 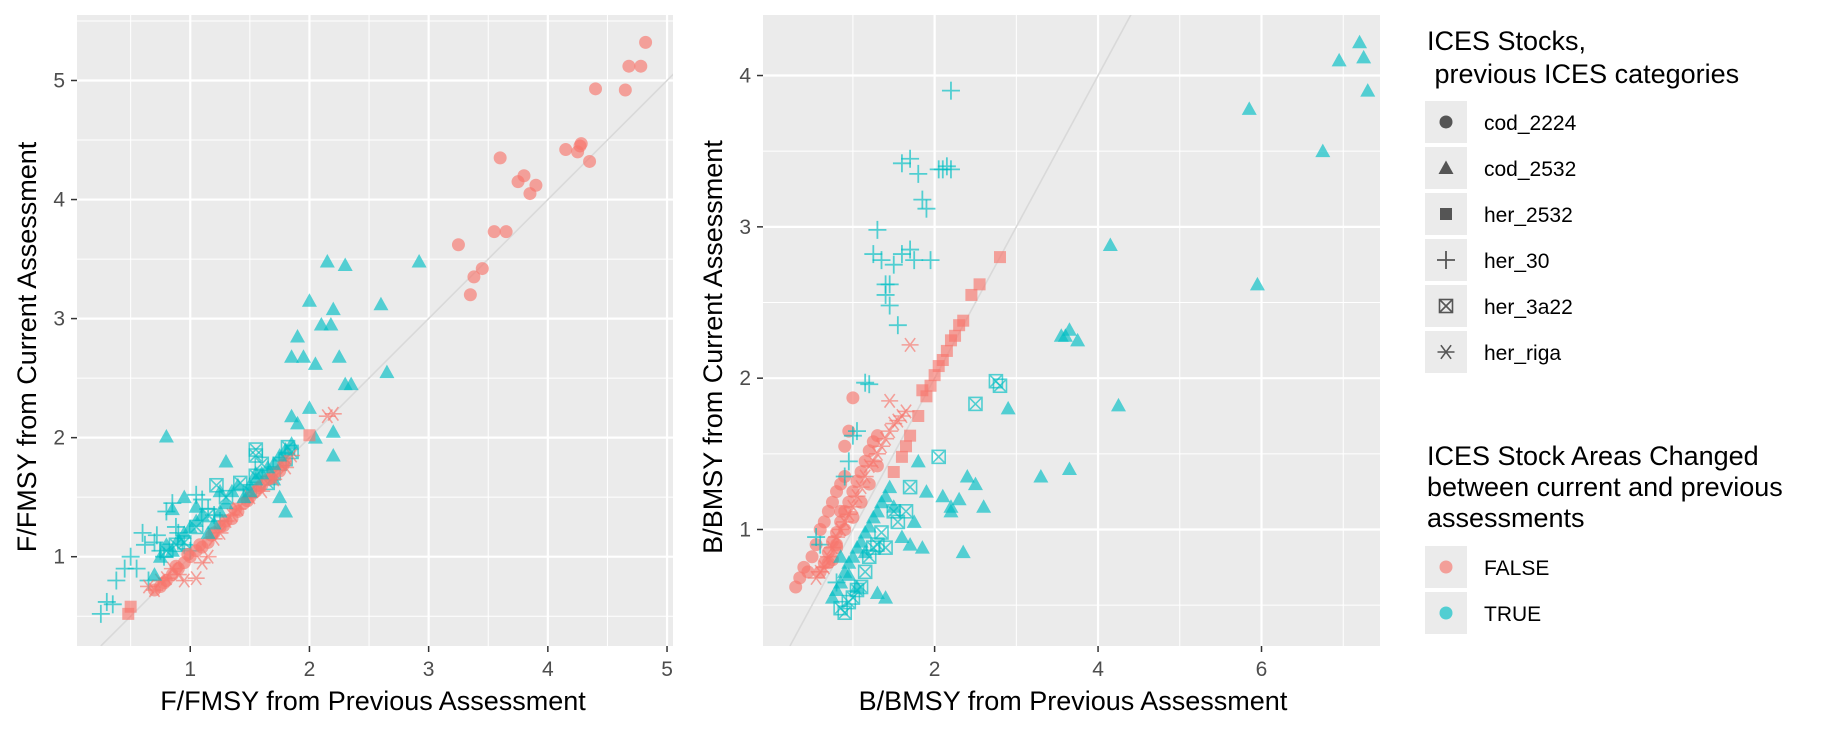 I want to click on y-tick-label: 4, so click(x=59, y=200).